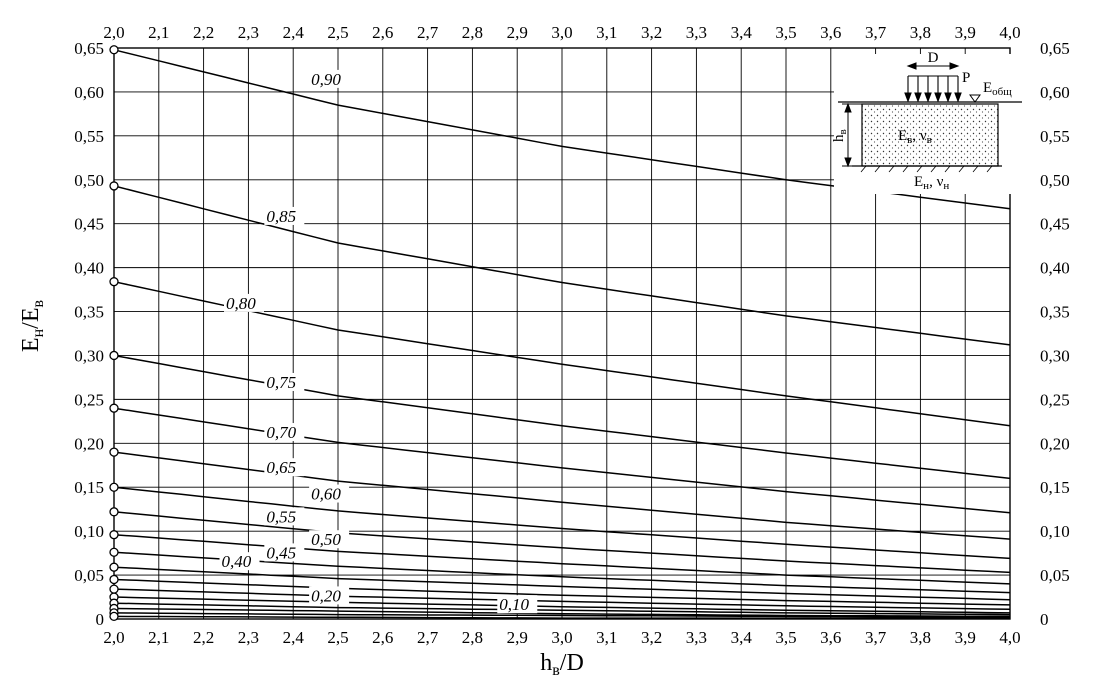  Describe the element at coordinates (472, 637) in the screenshot. I see `x-tick-label-bottom: 2,8` at that location.